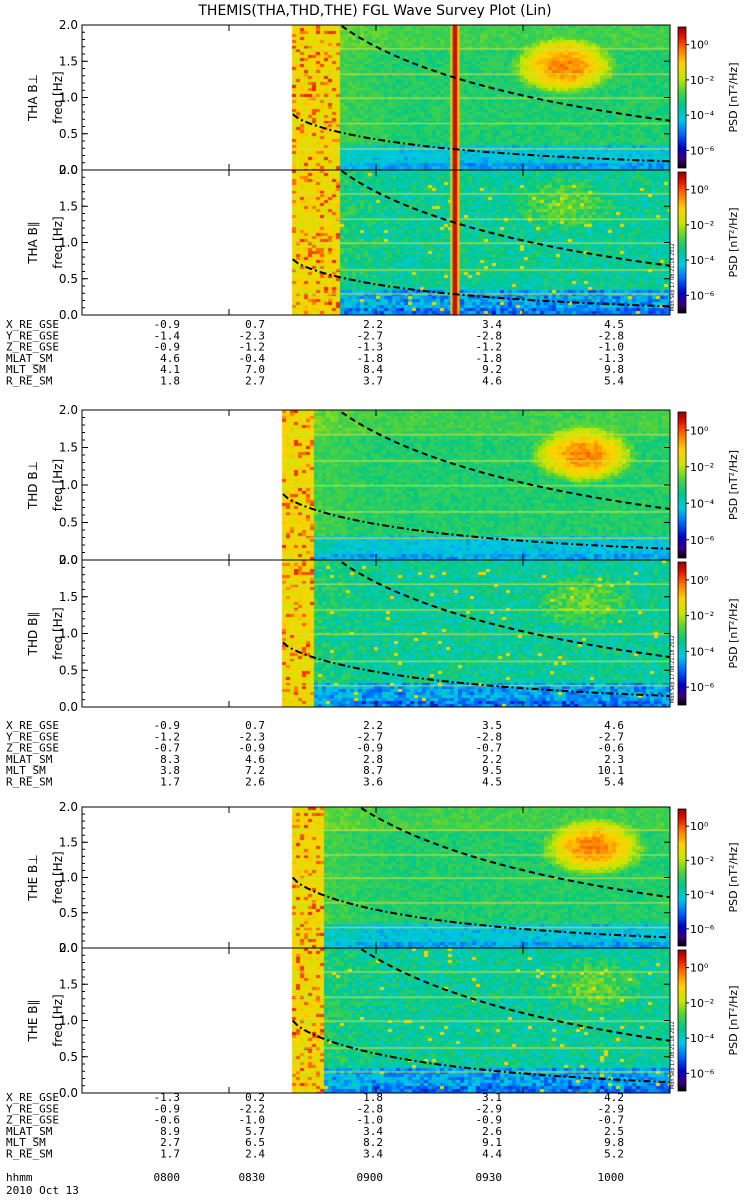 This screenshot has width=750, height=1200. I want to click on ephemeris-value: 9.2, so click(492, 369).